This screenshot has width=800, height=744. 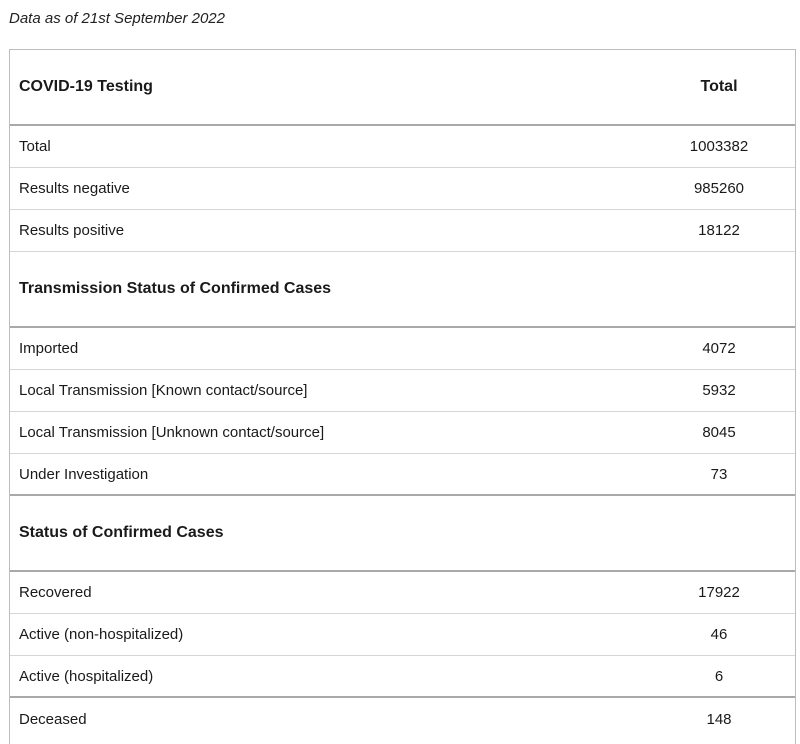 What do you see at coordinates (84, 474) in the screenshot?
I see `row-label: Under Investigation` at bounding box center [84, 474].